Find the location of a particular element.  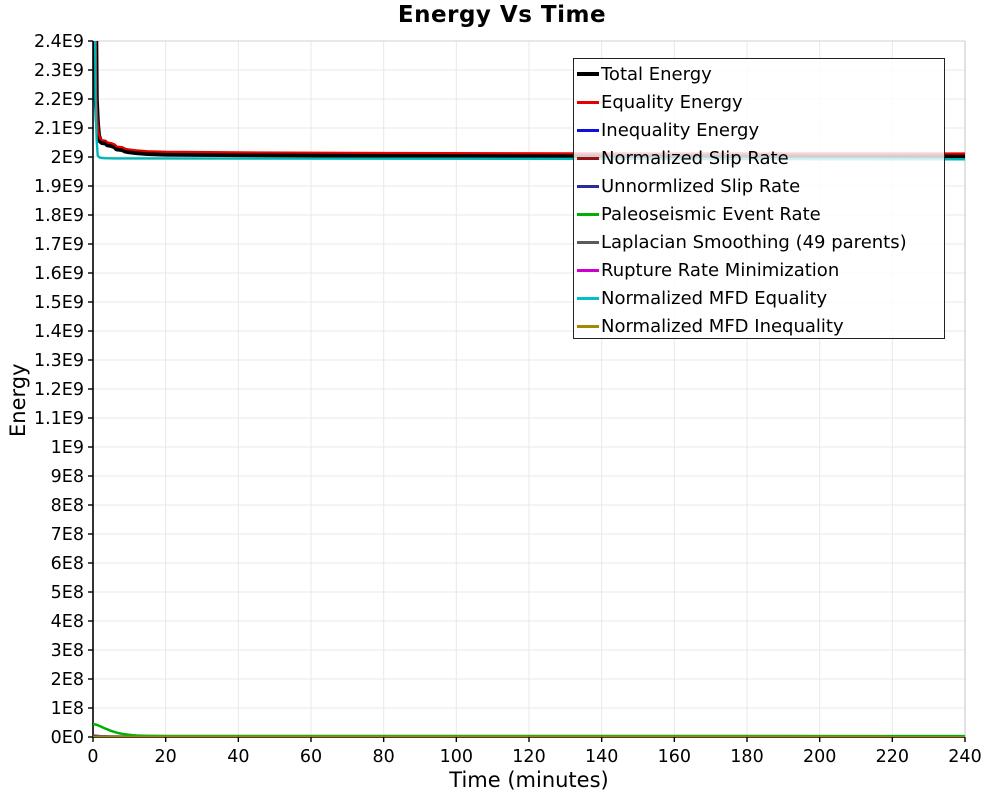

legend-item-label: Equality Energy is located at coordinates (672, 102).